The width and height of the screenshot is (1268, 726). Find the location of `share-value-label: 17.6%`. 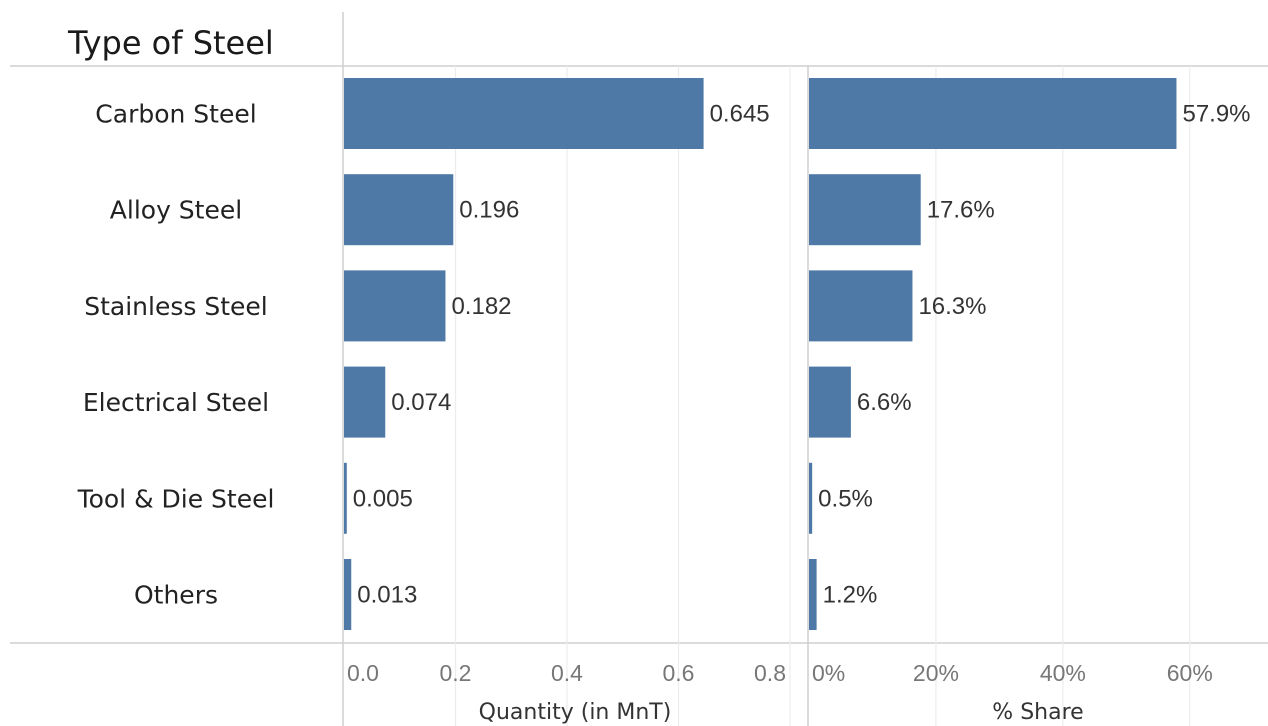

share-value-label: 17.6% is located at coordinates (961, 210).